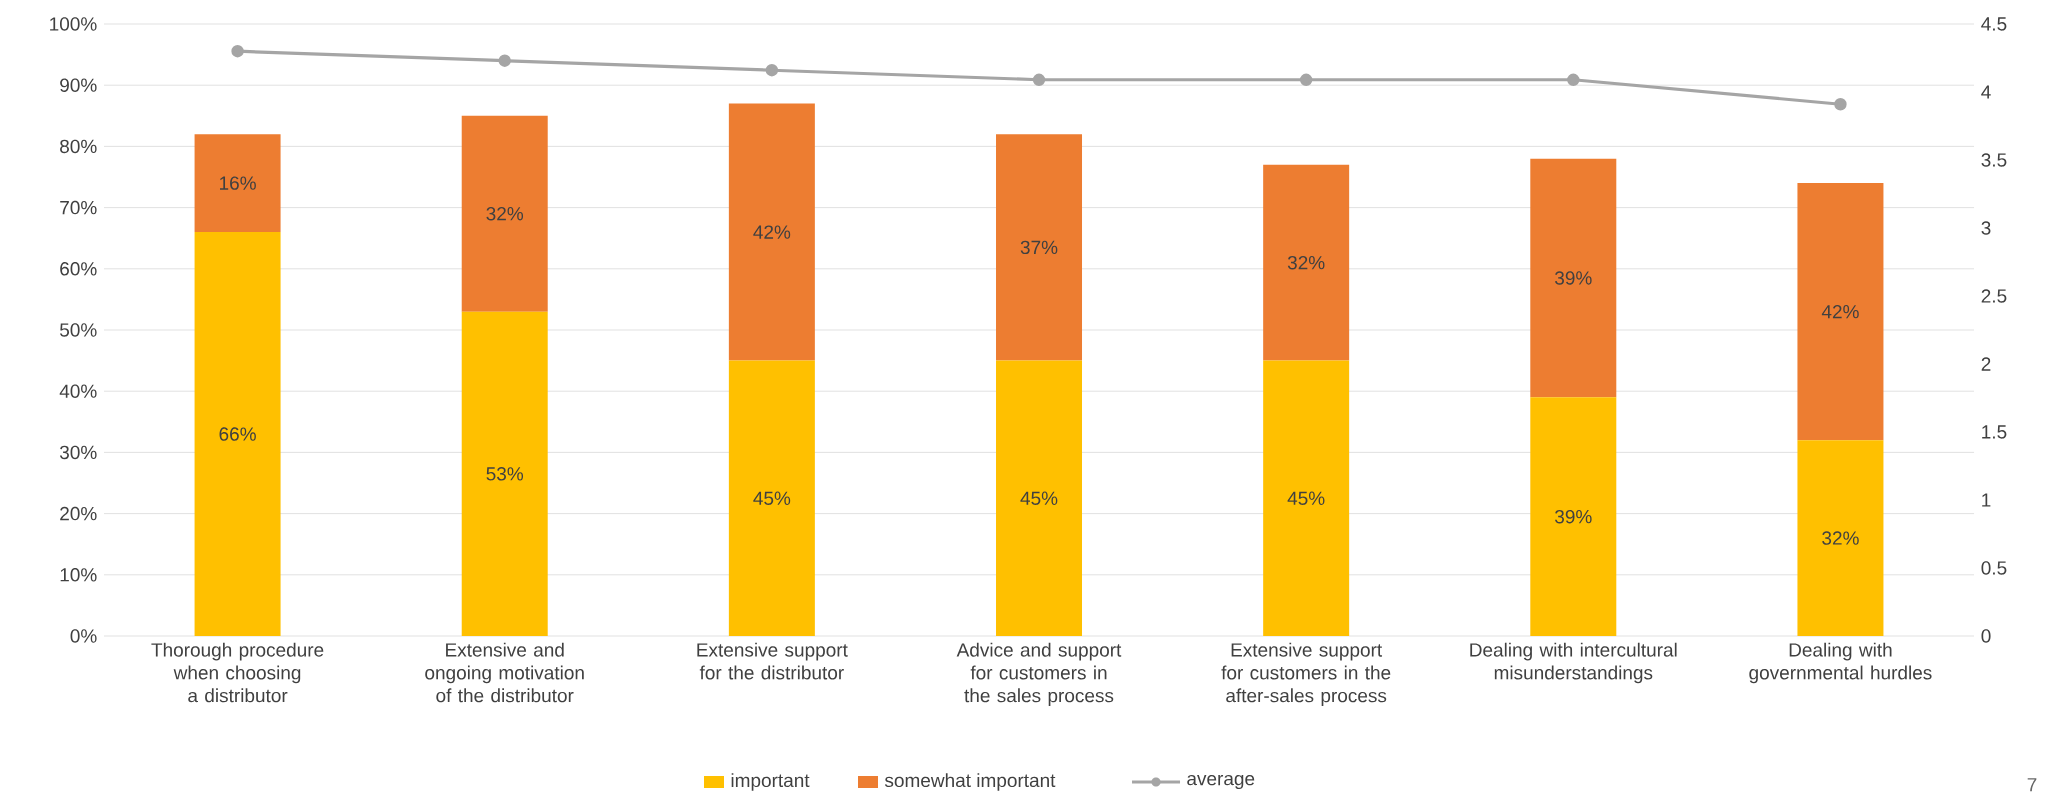 Image resolution: width=2049 pixels, height=798 pixels. I want to click on y-tick-label: 20%, so click(78, 513).